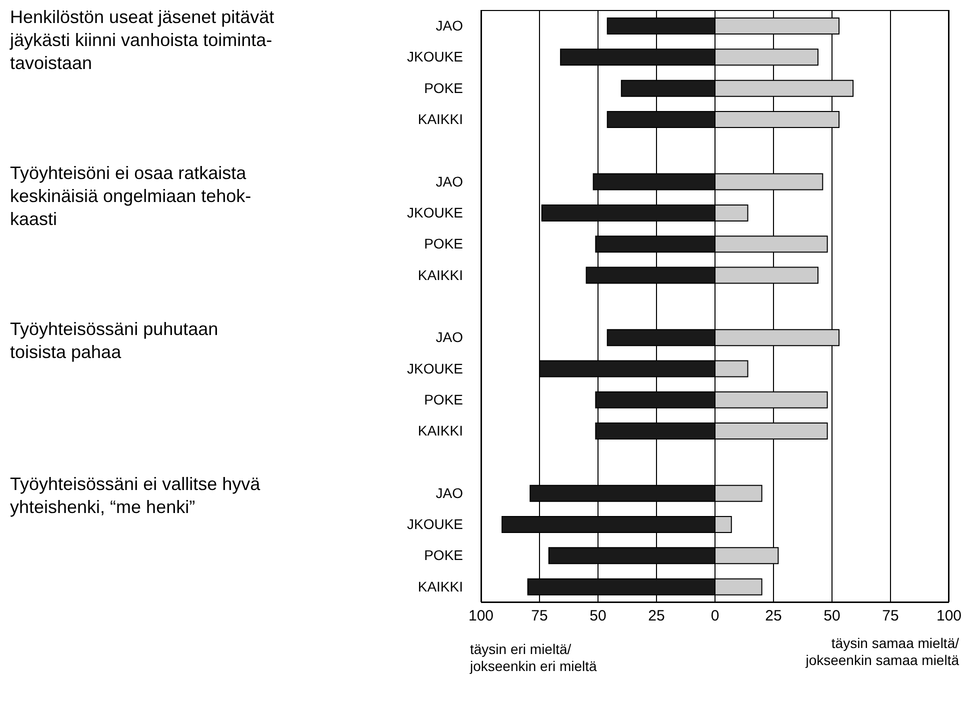 Image resolution: width=967 pixels, height=707 pixels. Describe the element at coordinates (135, 496) in the screenshot. I see `text: Työyhteisössäni ei vallitse hyvä yhteishenki, “me henki”` at that location.